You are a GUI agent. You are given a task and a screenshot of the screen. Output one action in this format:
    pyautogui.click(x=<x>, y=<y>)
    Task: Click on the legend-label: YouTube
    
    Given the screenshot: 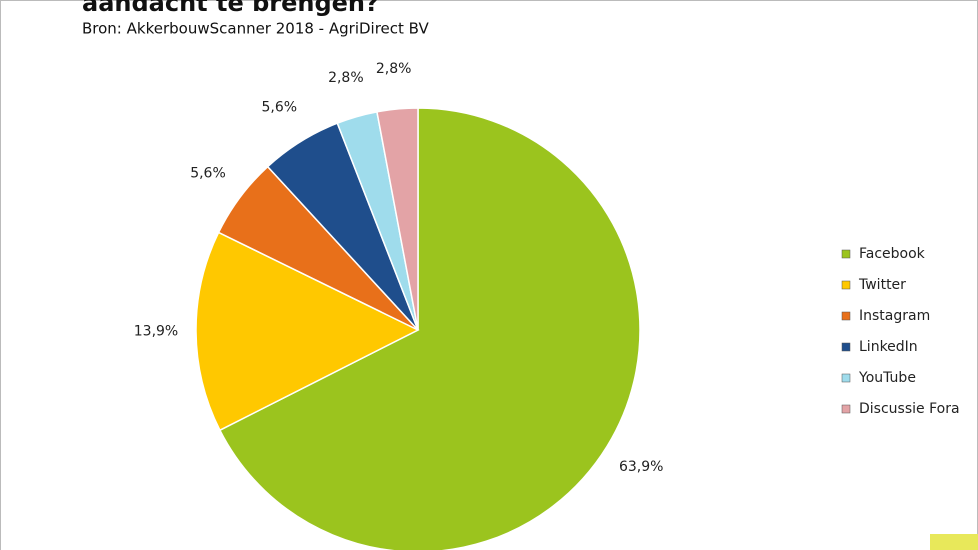 What is the action you would take?
    pyautogui.click(x=887, y=378)
    